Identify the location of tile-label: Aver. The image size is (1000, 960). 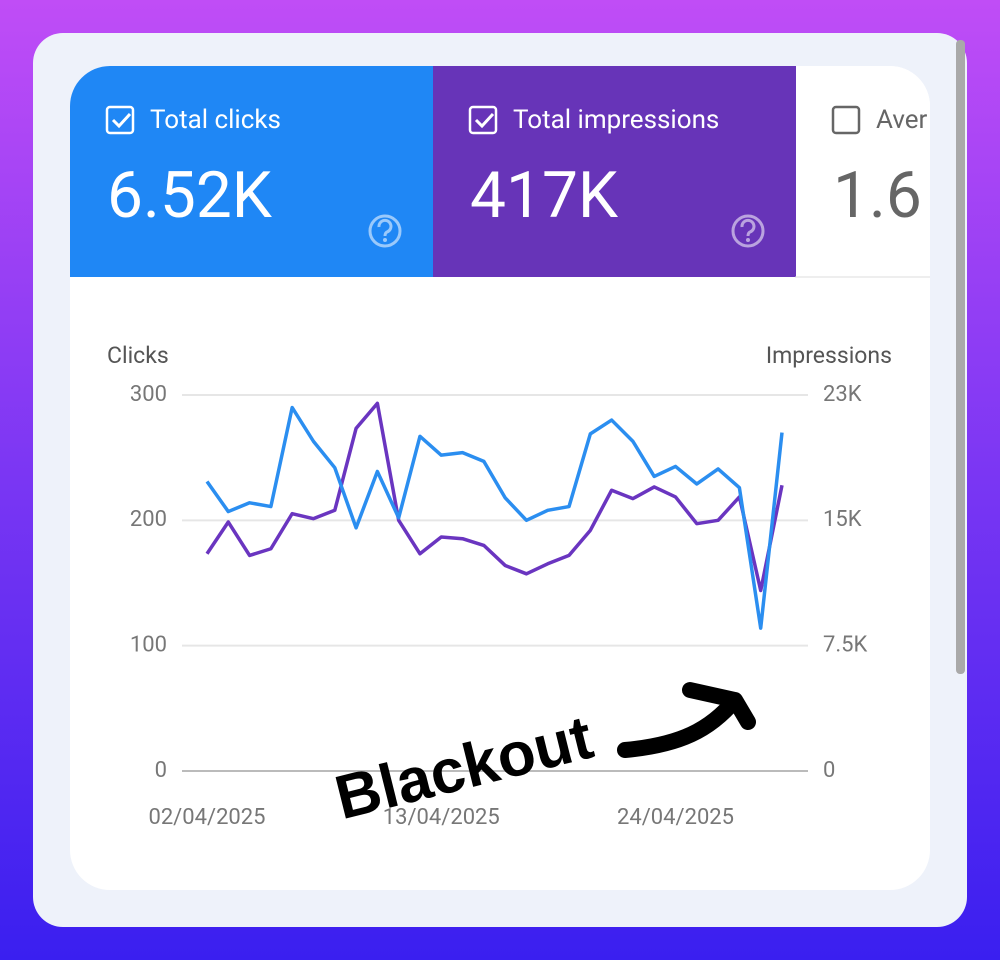
(902, 120).